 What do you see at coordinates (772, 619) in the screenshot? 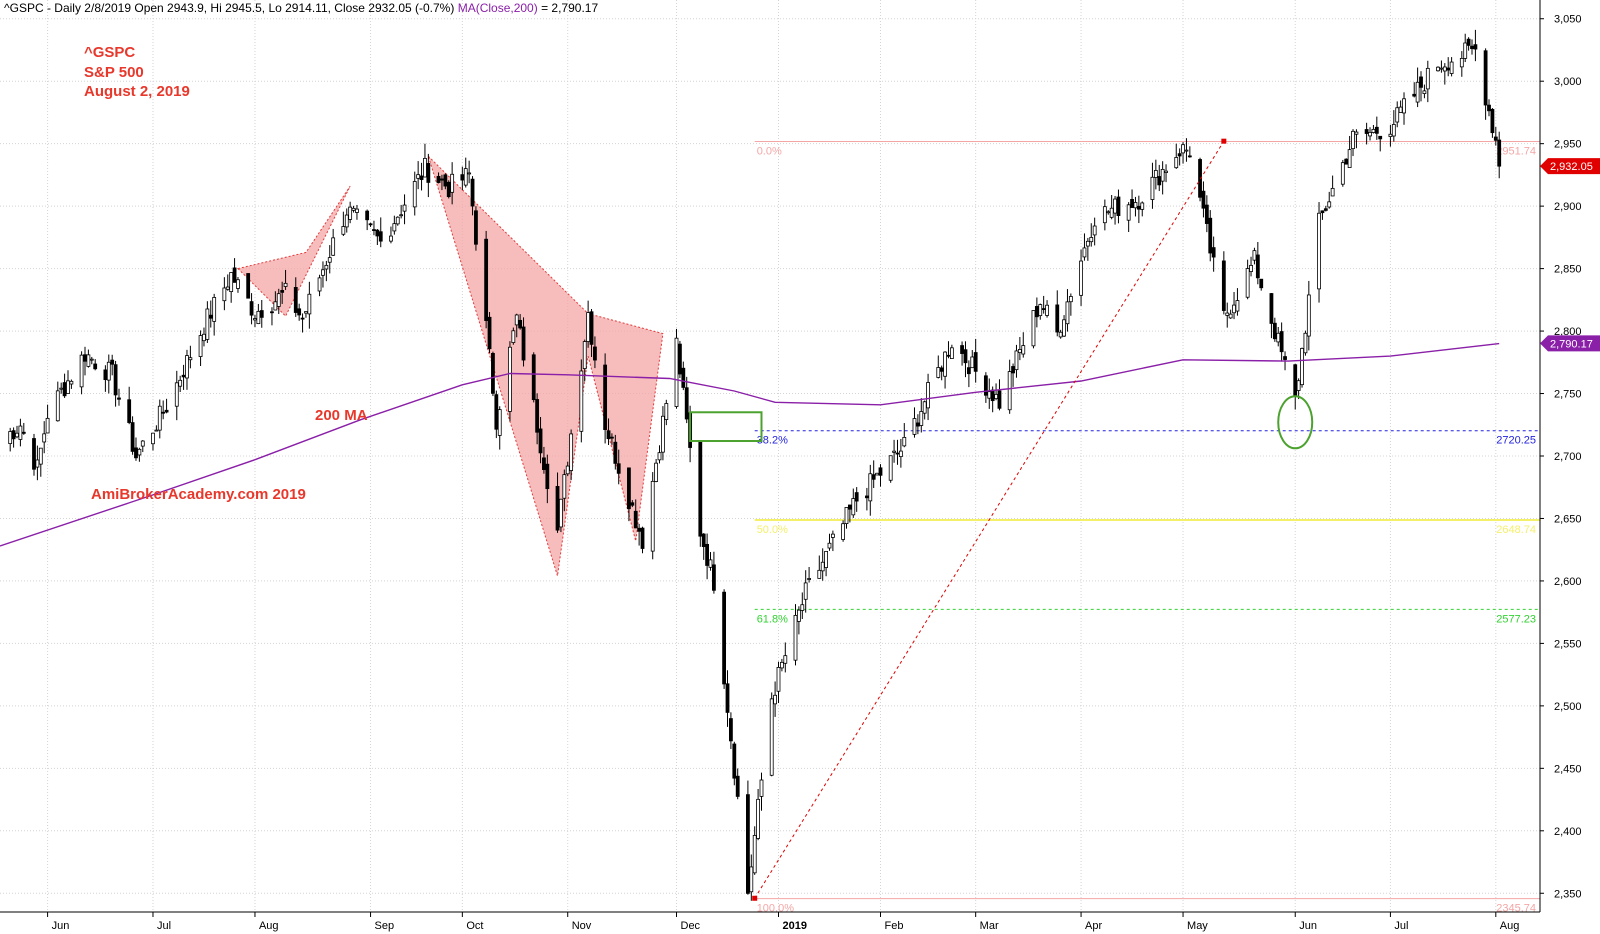
I see `fib-percent-label: 61.8%` at bounding box center [772, 619].